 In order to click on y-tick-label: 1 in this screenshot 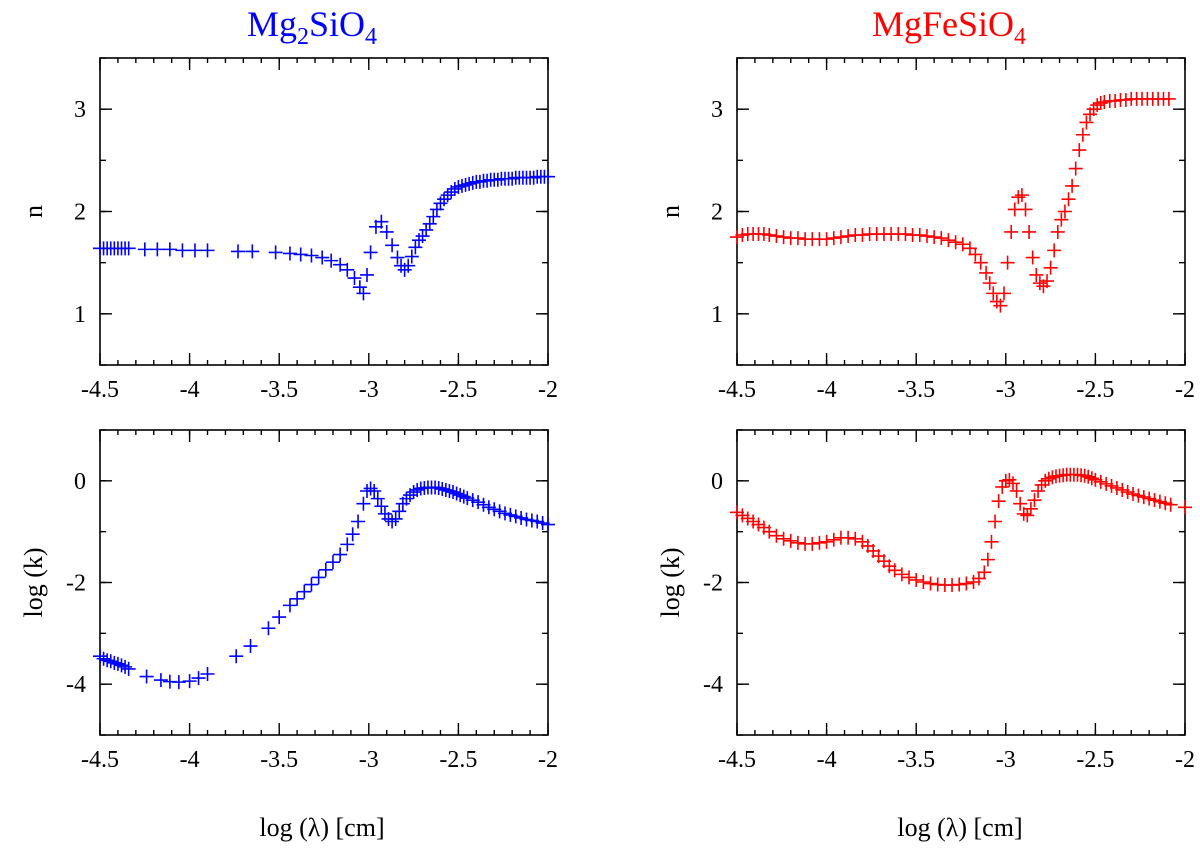, I will do `click(80, 315)`.